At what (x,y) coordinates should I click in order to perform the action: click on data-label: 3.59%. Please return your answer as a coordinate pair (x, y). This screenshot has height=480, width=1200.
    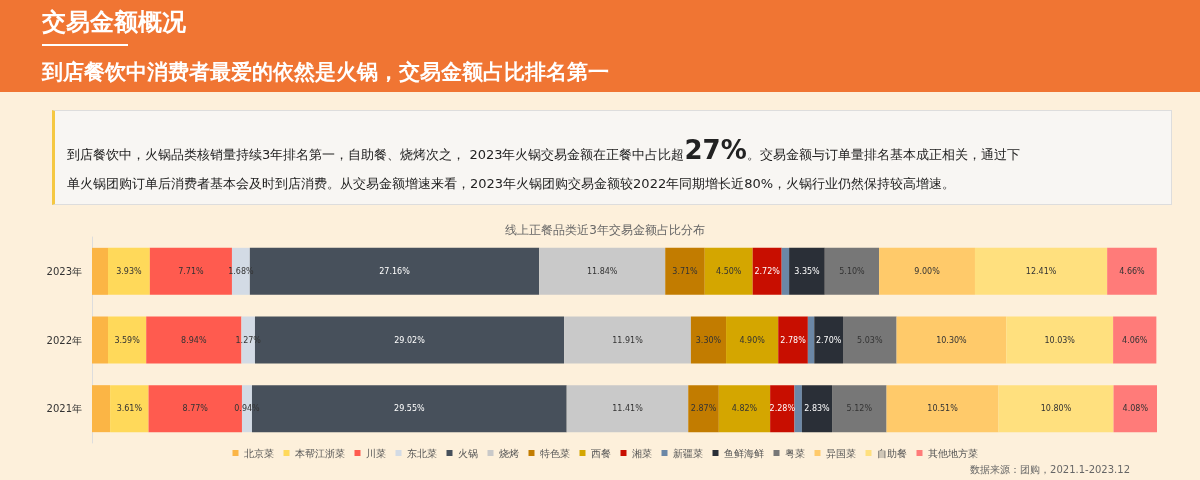
    Looking at the image, I should click on (127, 340).